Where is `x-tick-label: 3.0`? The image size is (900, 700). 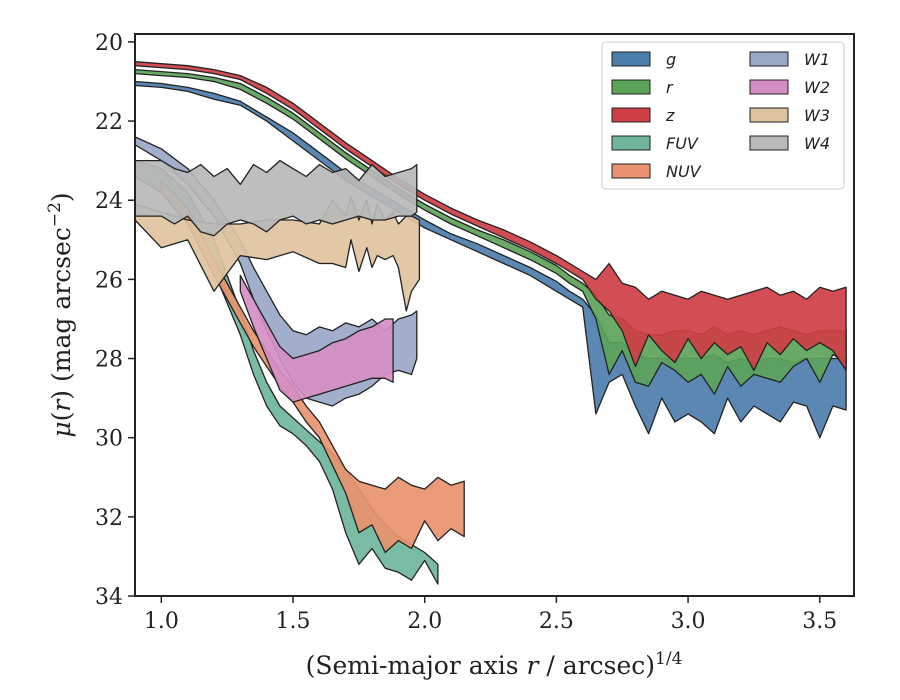
x-tick-label: 3.0 is located at coordinates (688, 621).